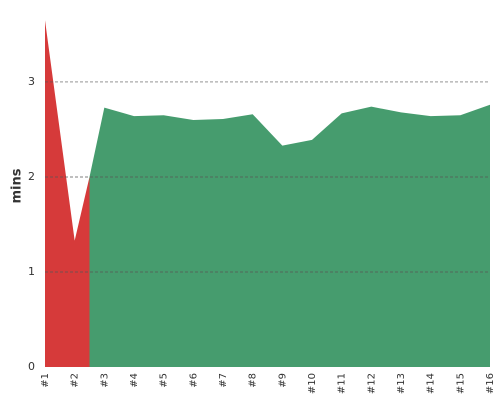  Describe the element at coordinates (401, 383) in the screenshot. I see `x-tick-label: #13` at that location.